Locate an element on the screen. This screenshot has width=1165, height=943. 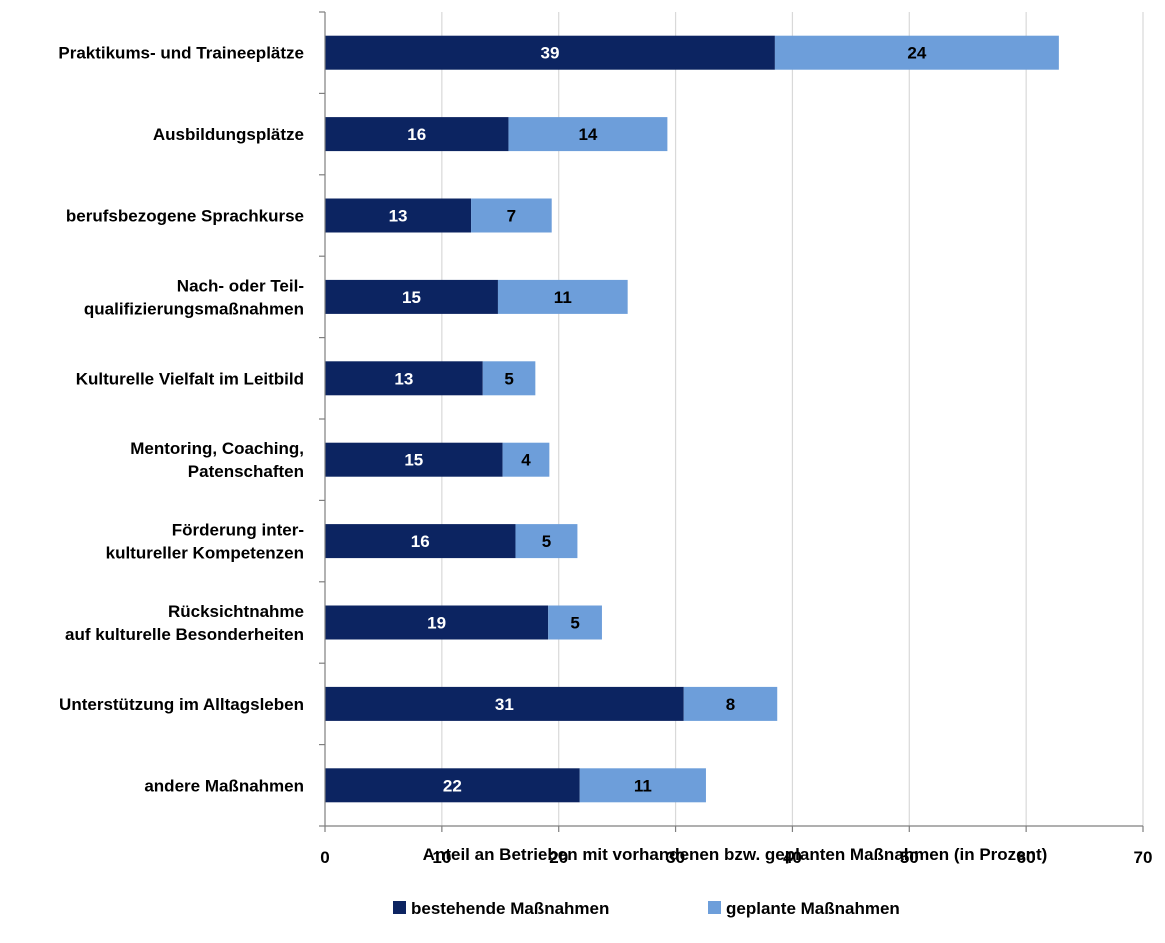
data-label: 39 is located at coordinates (549, 53).